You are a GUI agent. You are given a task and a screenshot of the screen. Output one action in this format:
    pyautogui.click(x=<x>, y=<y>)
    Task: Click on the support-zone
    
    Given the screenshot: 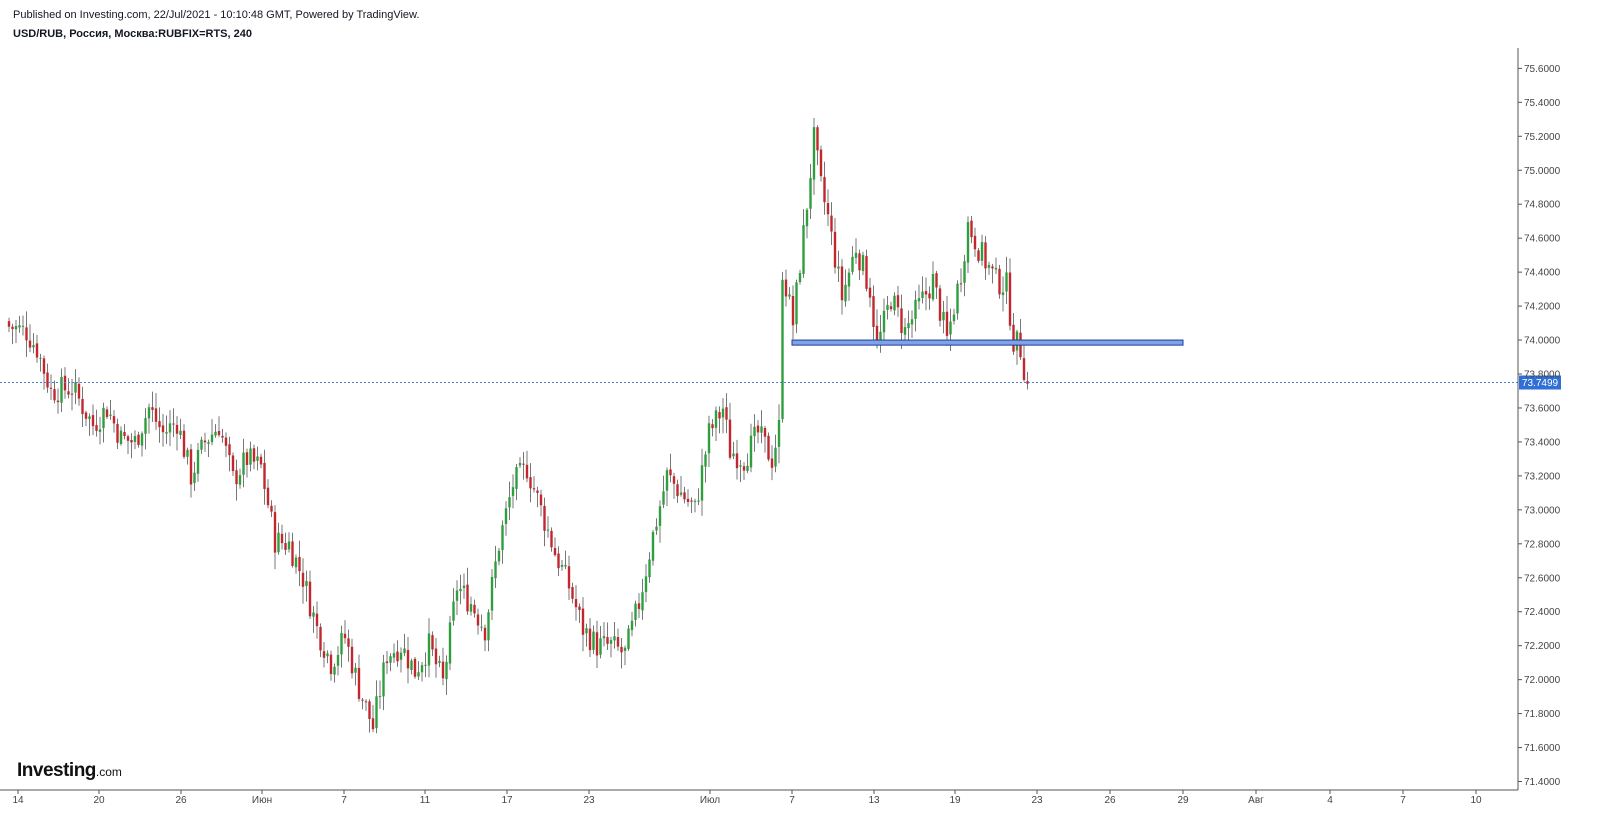 What is the action you would take?
    pyautogui.click(x=987, y=342)
    